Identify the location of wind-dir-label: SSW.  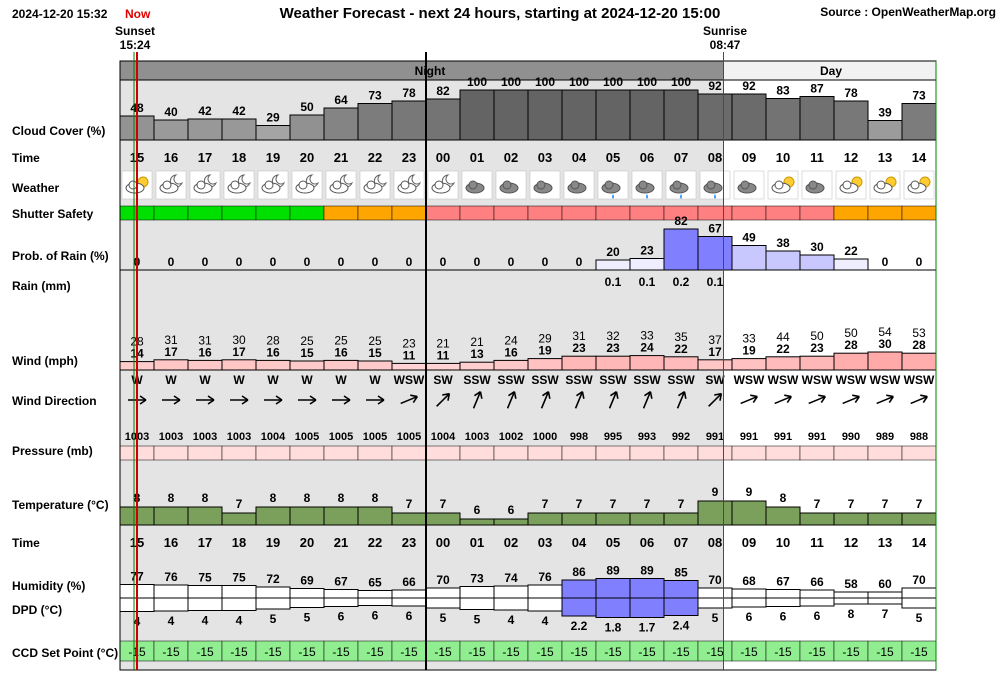
(545, 380).